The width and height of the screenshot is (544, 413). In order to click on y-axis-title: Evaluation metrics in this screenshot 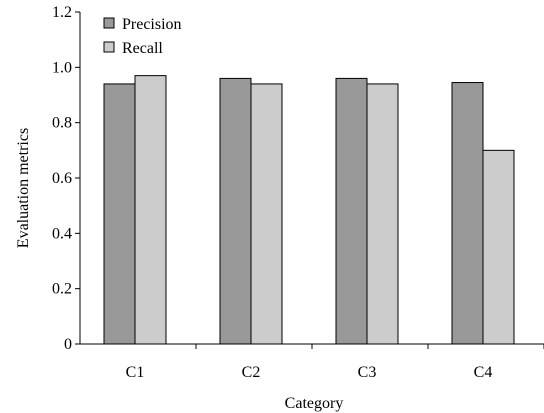, I will do `click(23, 188)`.